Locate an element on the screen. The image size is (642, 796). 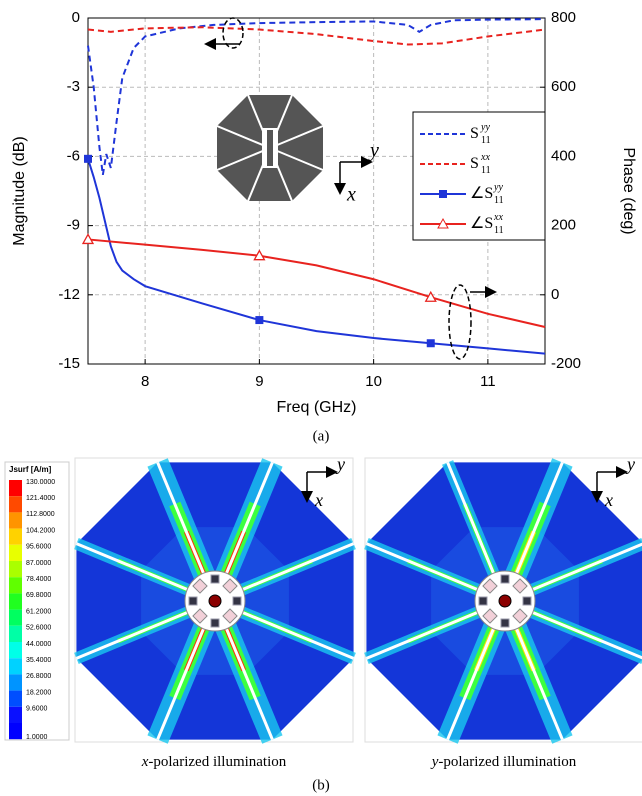
caption-variable: y is located at coordinates (434, 762).